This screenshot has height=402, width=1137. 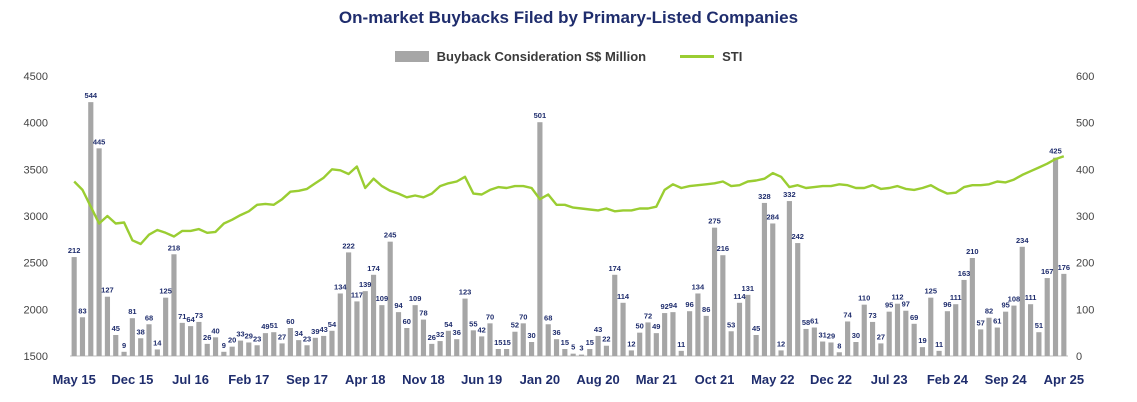 What do you see at coordinates (598, 329) in the screenshot?
I see `bar-data-label: 43` at bounding box center [598, 329].